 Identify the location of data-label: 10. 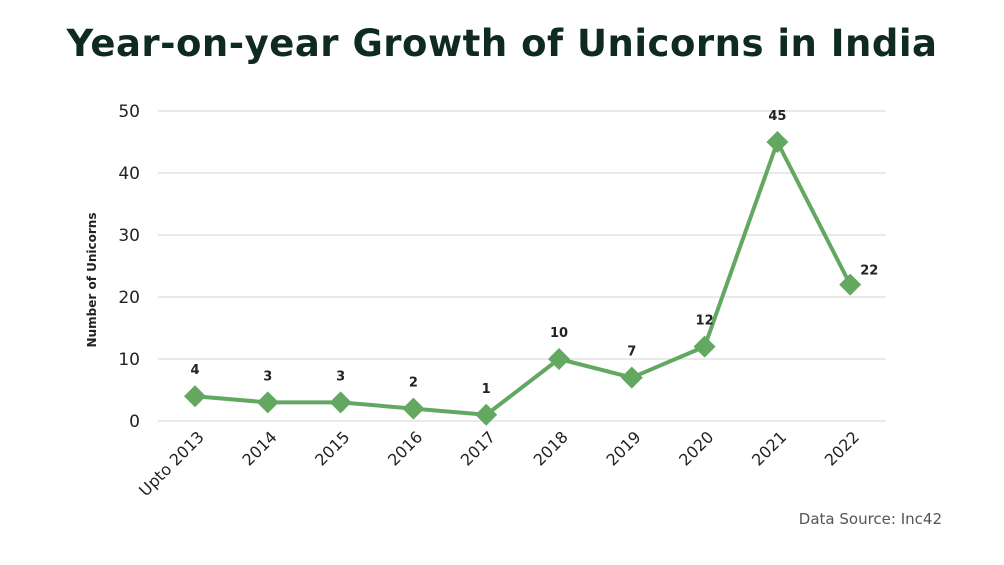
(559, 333).